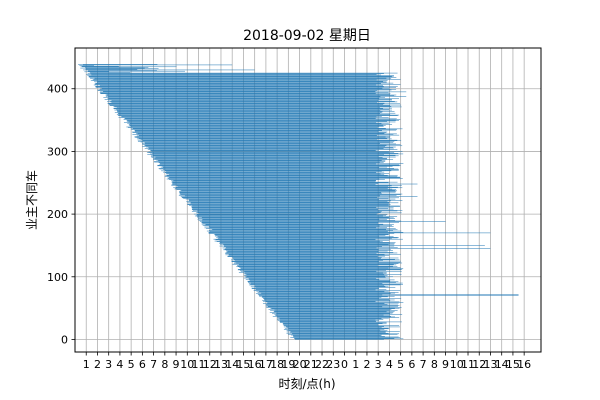 This screenshot has height=400, width=600. What do you see at coordinates (288, 364) in the screenshot?
I see `x-tick-label: 19` at bounding box center [288, 364].